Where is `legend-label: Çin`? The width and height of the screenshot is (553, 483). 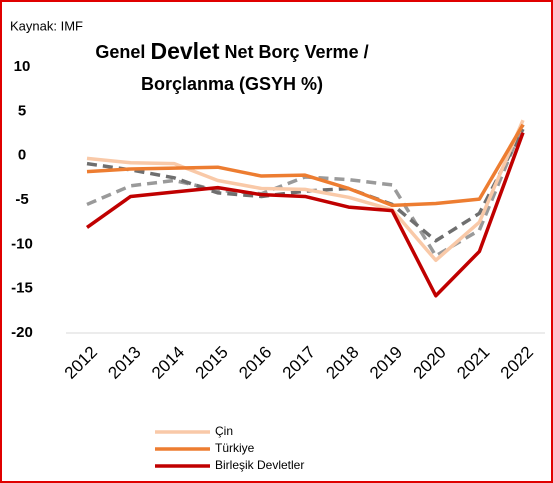 legend-label: Çin is located at coordinates (224, 431).